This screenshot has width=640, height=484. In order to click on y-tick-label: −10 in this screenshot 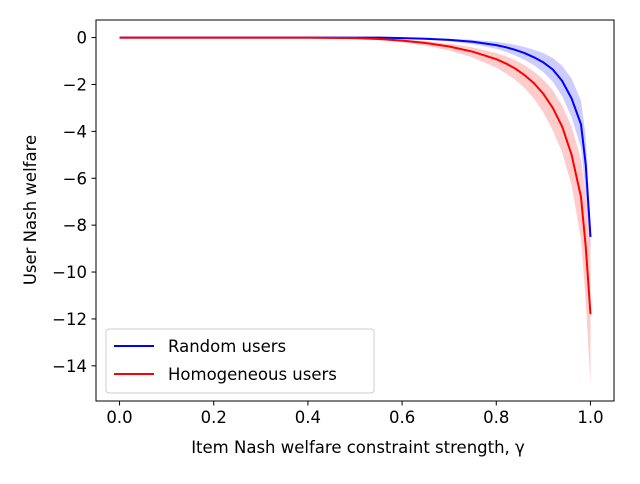, I will do `click(69, 272)`.